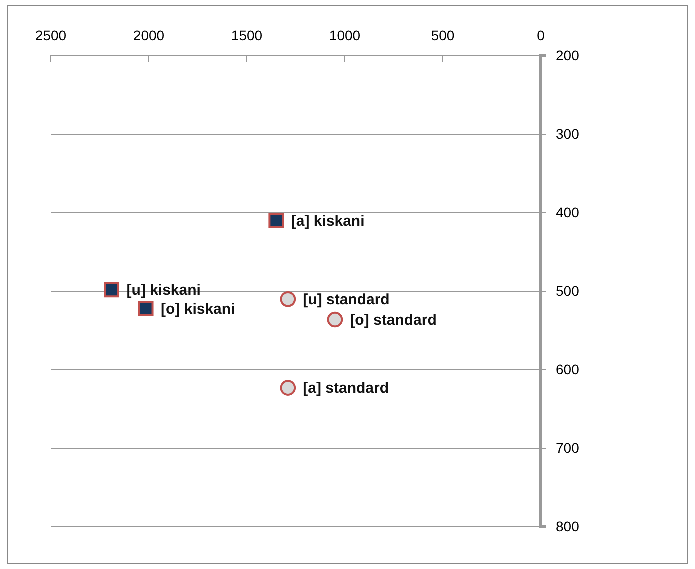 This screenshot has width=695, height=569. Describe the element at coordinates (541, 35) in the screenshot. I see `x-tick-label: 0` at that location.